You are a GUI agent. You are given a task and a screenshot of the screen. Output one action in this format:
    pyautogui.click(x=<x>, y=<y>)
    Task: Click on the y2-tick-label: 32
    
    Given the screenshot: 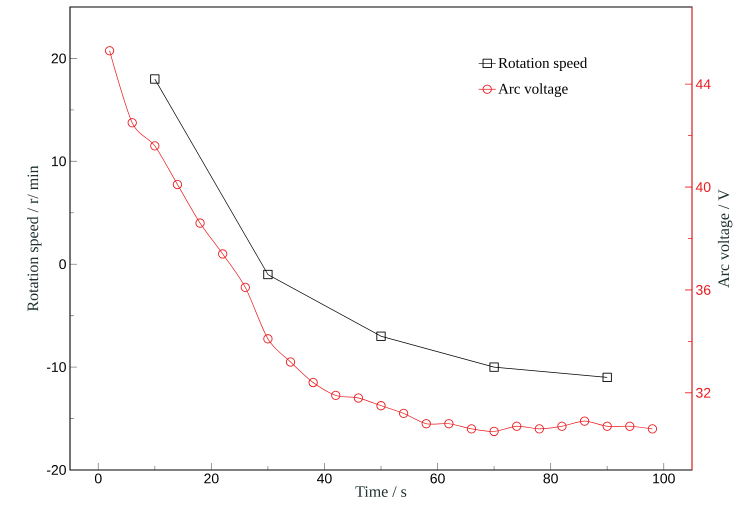 What is the action you would take?
    pyautogui.click(x=703, y=393)
    